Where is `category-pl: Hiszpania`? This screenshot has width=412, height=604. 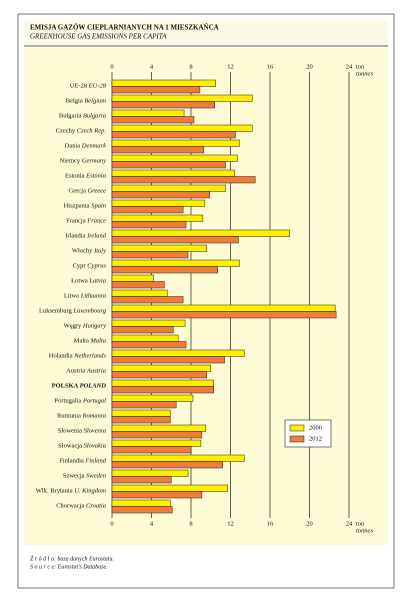
category-pl: Hiszpania is located at coordinates (77, 206).